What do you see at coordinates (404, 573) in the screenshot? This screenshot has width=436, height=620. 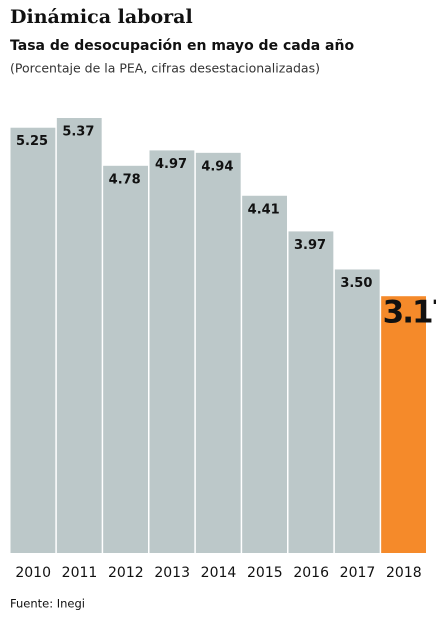 I see `x-tick-label: 2018` at bounding box center [404, 573].